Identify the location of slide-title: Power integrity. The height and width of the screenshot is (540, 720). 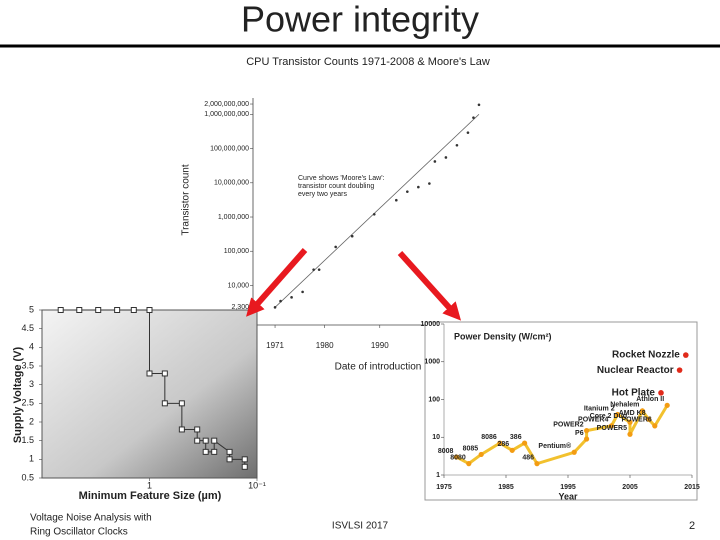
(360, 20).